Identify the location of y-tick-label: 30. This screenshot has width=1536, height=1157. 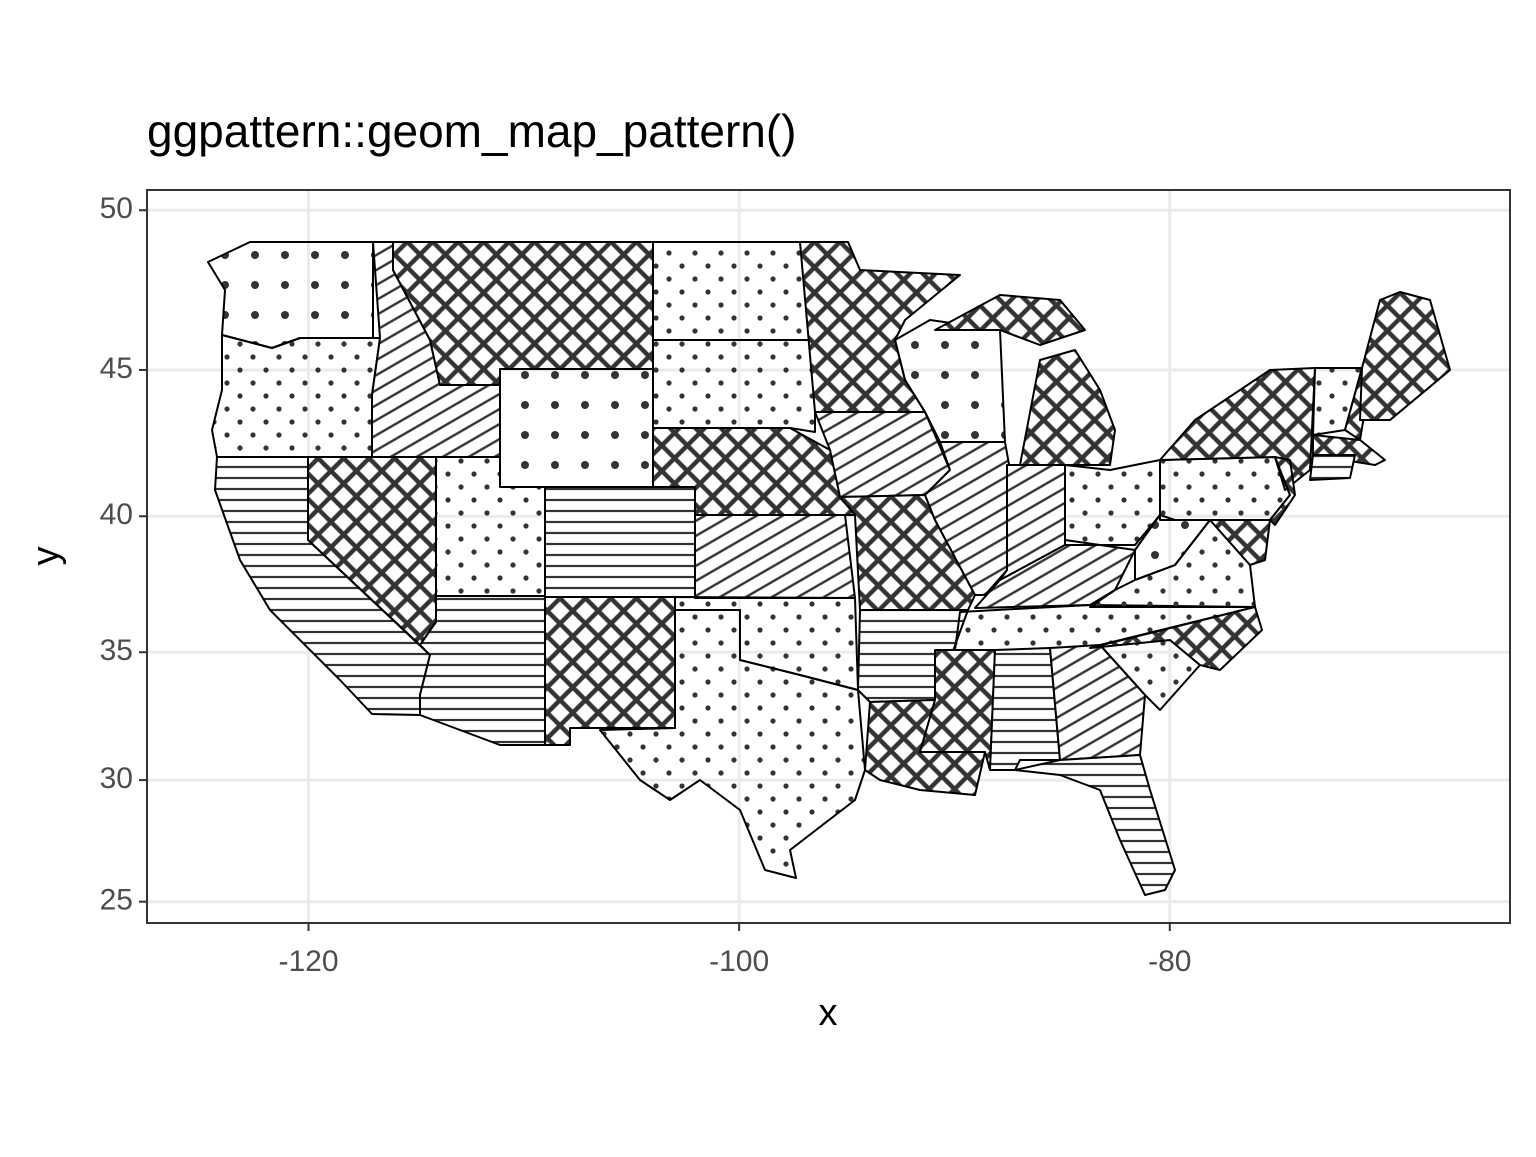
(116, 778).